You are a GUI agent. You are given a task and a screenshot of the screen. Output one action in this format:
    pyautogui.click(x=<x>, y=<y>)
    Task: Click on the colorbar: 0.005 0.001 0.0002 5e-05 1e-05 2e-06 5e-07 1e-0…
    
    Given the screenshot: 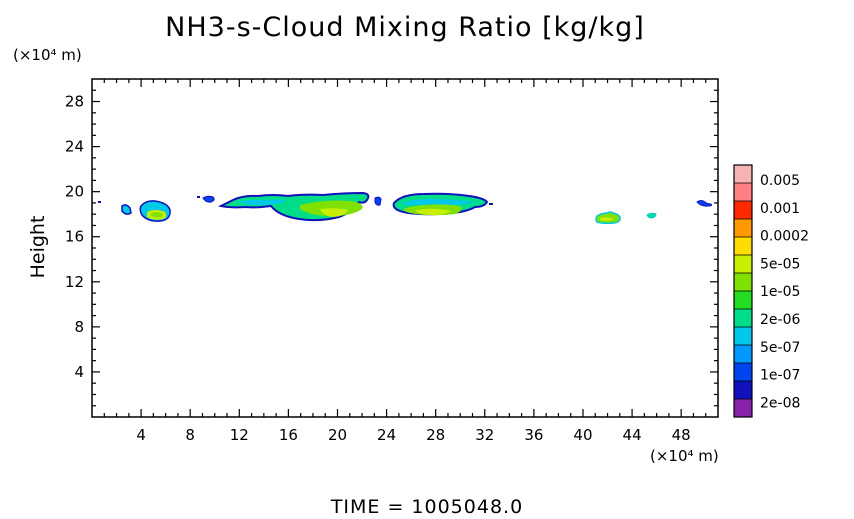 What is the action you would take?
    pyautogui.click(x=771, y=291)
    